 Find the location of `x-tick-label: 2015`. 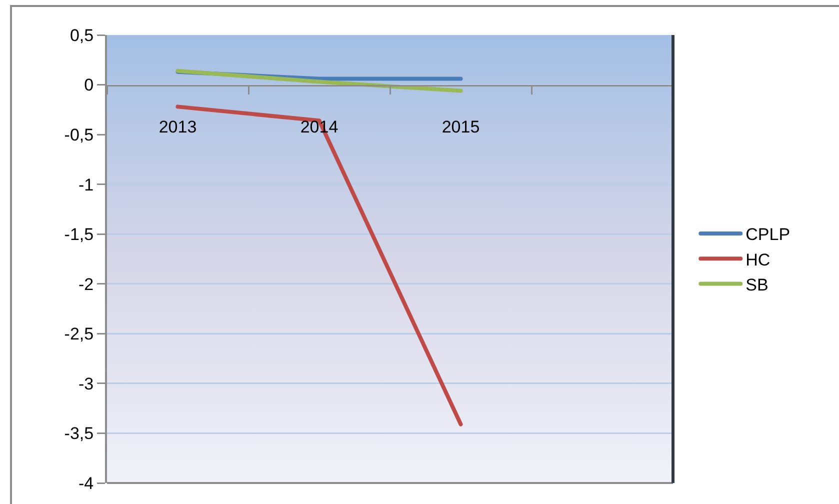

x-tick-label: 2015 is located at coordinates (461, 127).